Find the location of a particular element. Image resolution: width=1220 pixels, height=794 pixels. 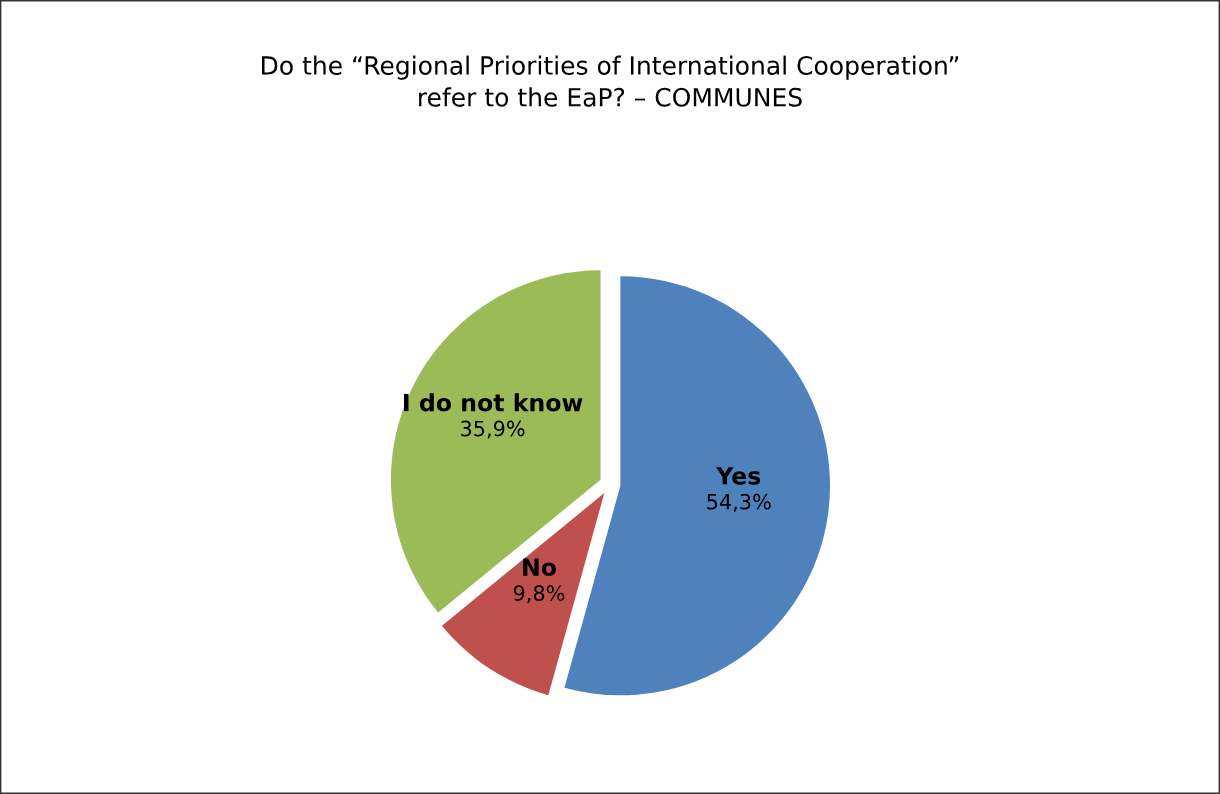

chart-title: Do the “Regional Priorities of International Cooperation” refer to the EaP? – COMMUNES is located at coordinates (610, 81).